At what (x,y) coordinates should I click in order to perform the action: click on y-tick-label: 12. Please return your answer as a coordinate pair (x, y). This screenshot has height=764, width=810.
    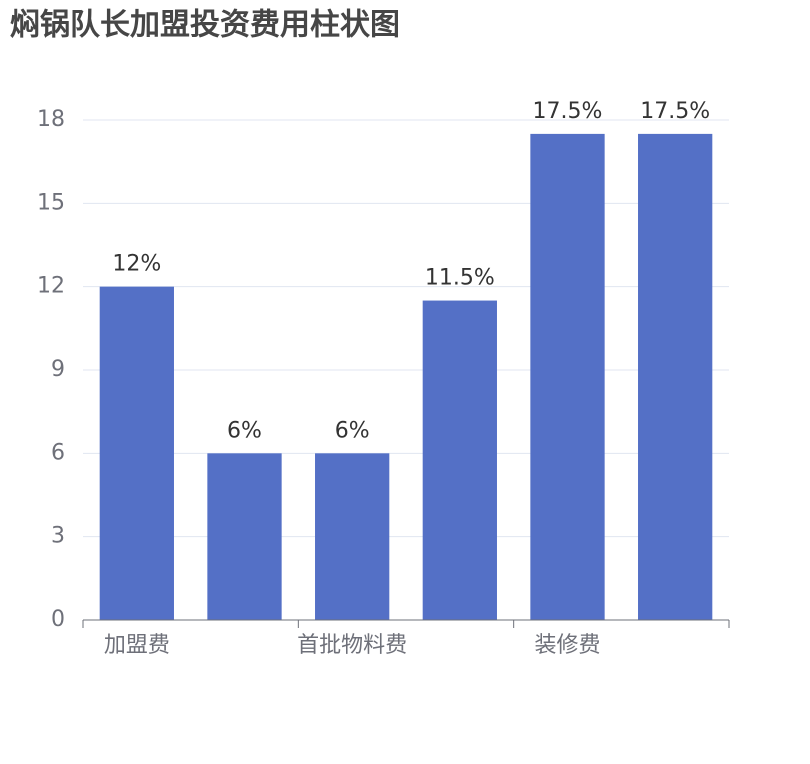
    Looking at the image, I should click on (51, 286).